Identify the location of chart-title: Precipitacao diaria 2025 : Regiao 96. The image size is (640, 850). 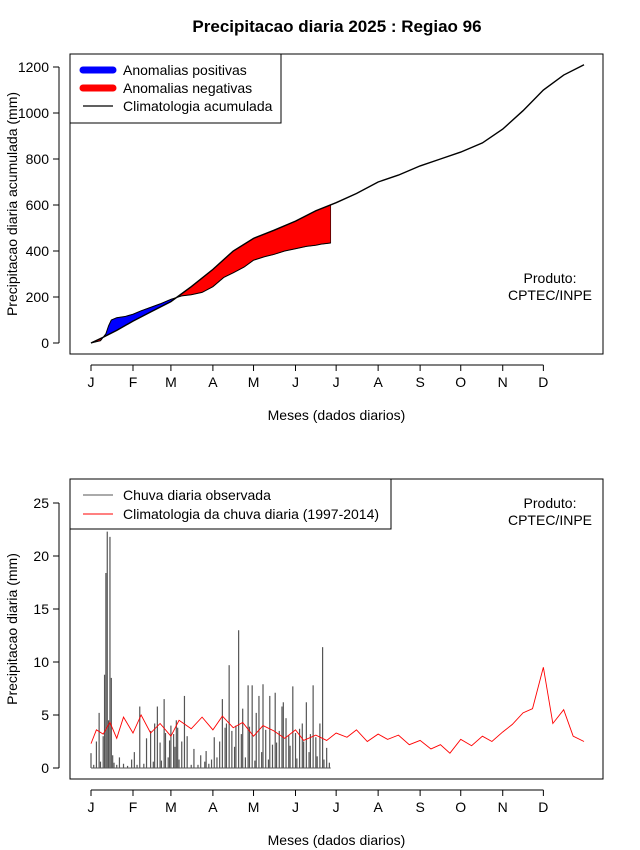
(336, 26).